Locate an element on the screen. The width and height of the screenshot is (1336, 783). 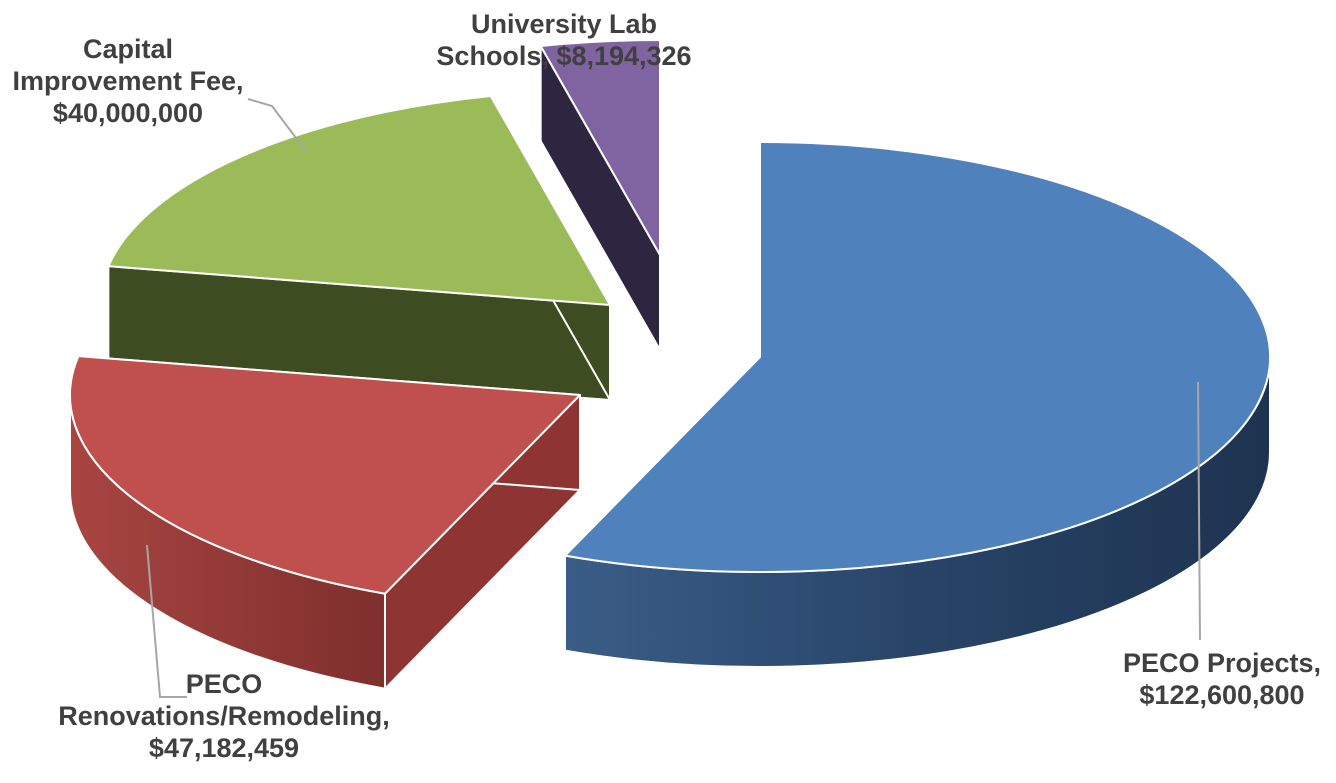
data-label-peco-renovations-remodeling: PECO Renovations/Remodeling, $47,182,459 is located at coordinates (224, 716).